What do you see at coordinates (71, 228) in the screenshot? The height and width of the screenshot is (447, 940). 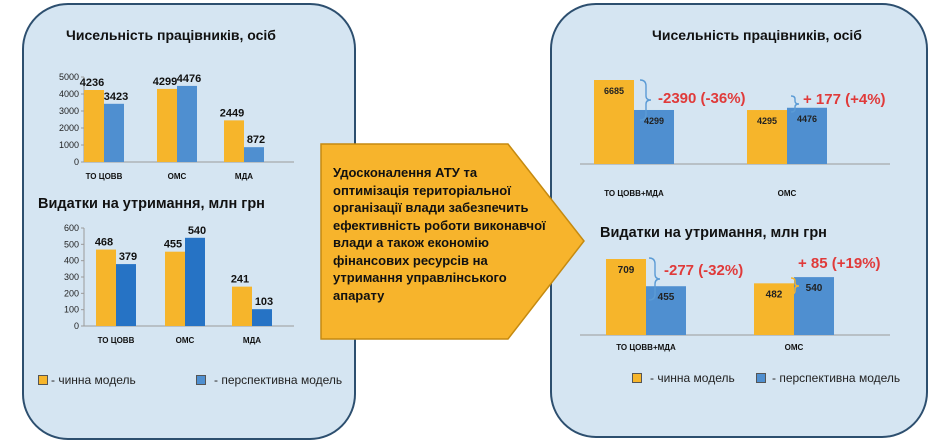 I see `y-tick-label: 600` at bounding box center [71, 228].